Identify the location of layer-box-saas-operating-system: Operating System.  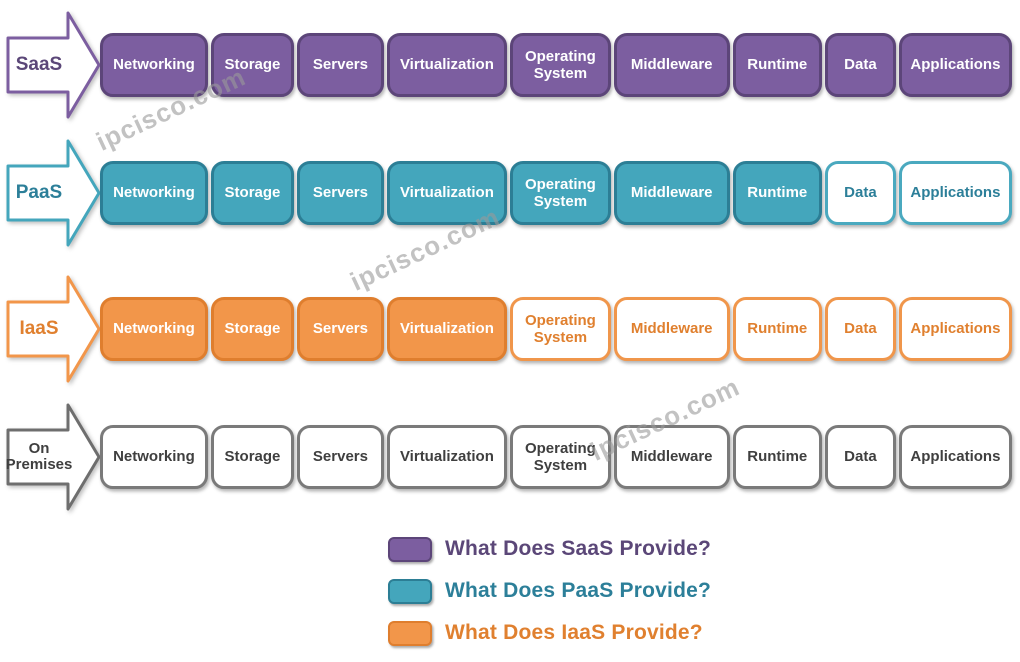
(560, 65).